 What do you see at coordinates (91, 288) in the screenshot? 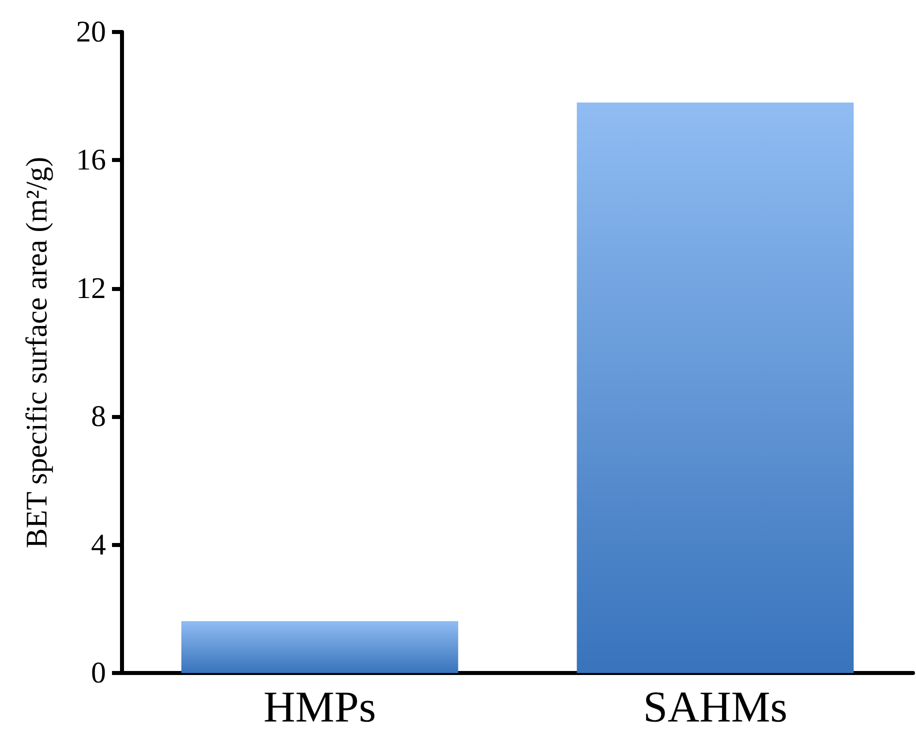
I see `y-tick-label: 12` at bounding box center [91, 288].